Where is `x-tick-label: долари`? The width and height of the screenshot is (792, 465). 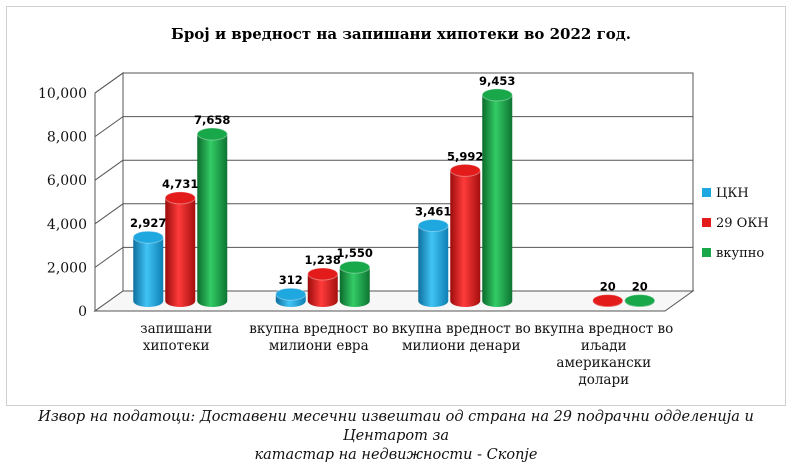
x-tick-label: долари is located at coordinates (603, 380).